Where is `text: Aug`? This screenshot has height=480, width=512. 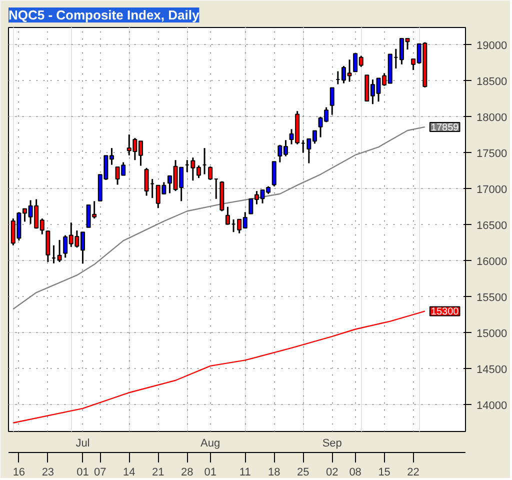 text: Aug is located at coordinates (210, 444).